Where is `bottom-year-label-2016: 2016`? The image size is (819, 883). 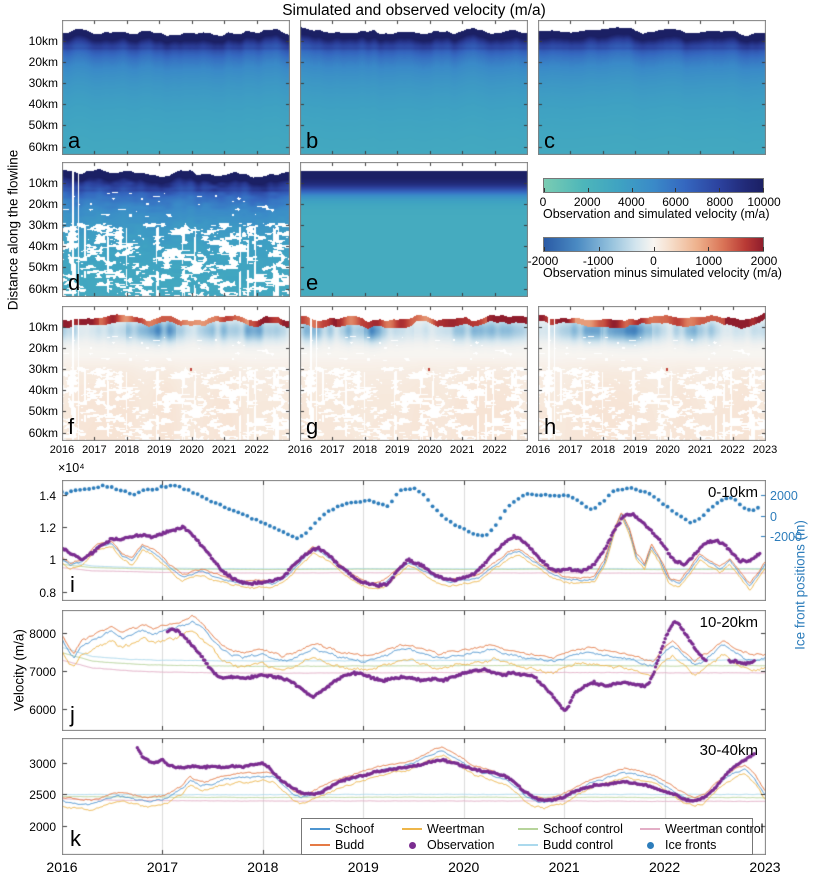 bottom-year-label-2016: 2016 is located at coordinates (62, 867).